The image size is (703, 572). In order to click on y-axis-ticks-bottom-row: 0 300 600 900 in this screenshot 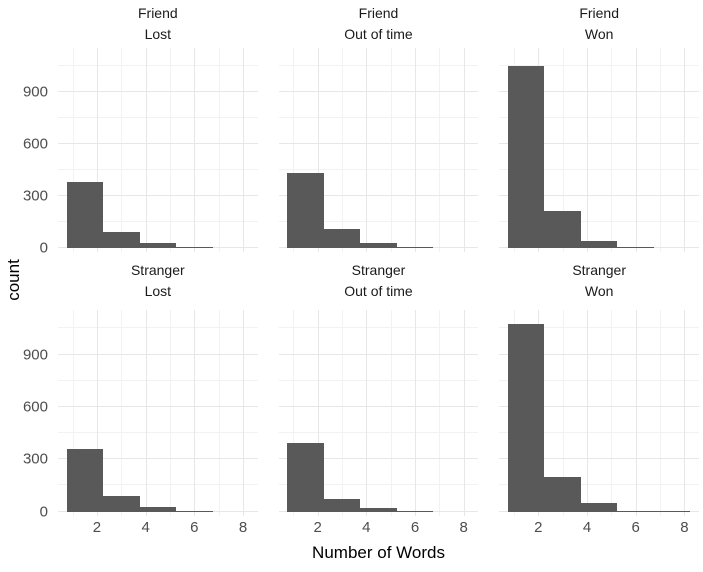, I will do `click(29, 415)`.